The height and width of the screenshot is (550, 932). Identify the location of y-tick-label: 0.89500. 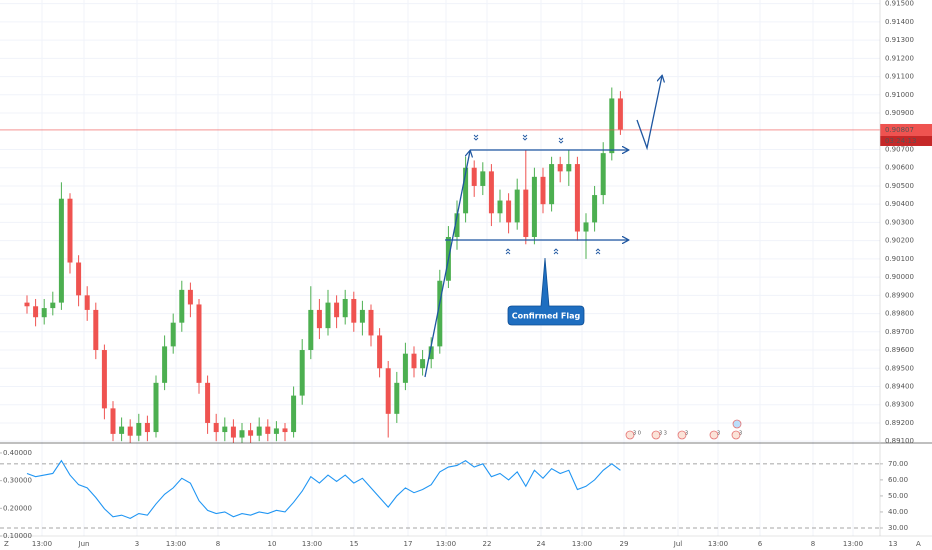
(899, 368).